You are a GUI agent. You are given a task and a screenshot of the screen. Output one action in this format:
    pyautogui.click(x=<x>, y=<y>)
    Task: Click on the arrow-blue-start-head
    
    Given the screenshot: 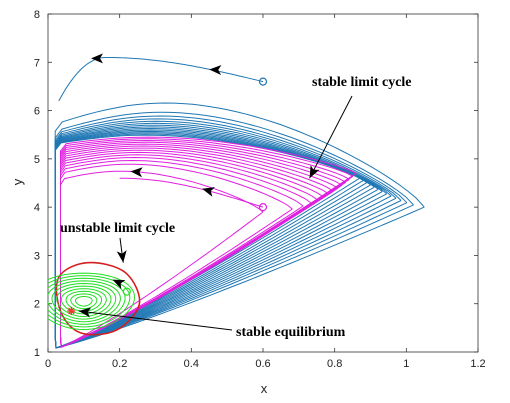 What is the action you would take?
    pyautogui.click(x=215, y=69)
    